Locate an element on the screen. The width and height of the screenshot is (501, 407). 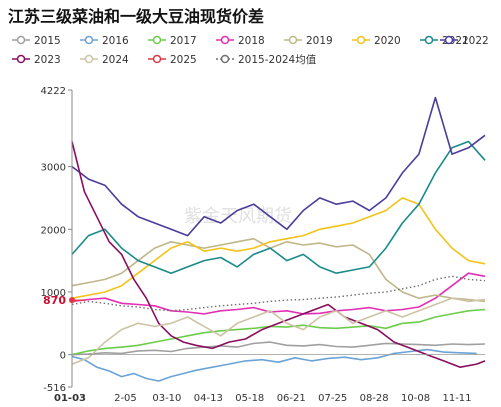
y-tick-label: -516 is located at coordinates (54, 388).